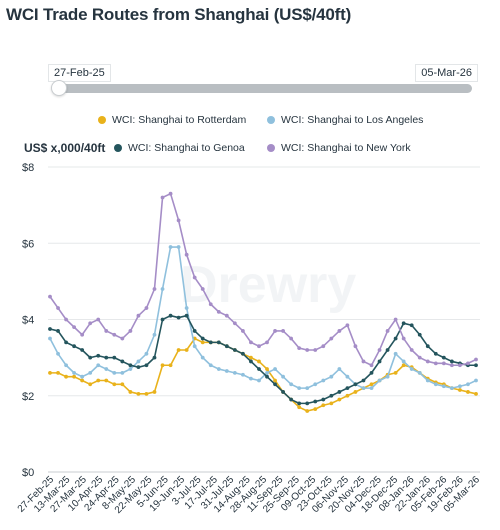 This screenshot has height=530, width=500. What do you see at coordinates (345, 120) in the screenshot?
I see `legend-item-los-angeles: WCI: Shanghai to Los Angeles` at bounding box center [345, 120].